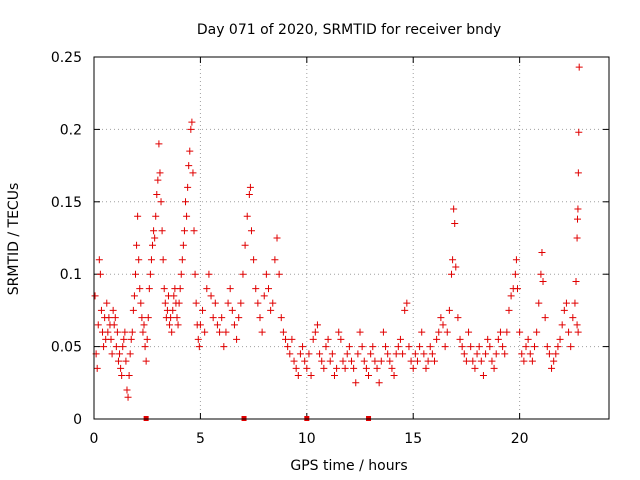  I want to click on y-tick-label: 0, so click(77, 420).